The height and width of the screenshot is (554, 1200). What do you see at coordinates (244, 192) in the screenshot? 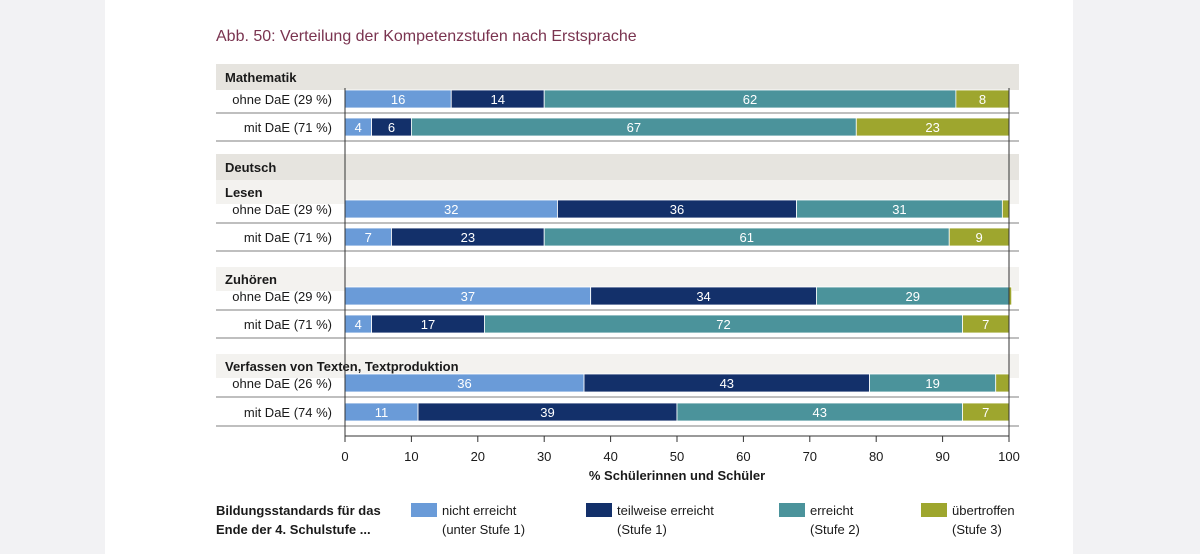
I see `group-header-label: Lesen` at bounding box center [244, 192].